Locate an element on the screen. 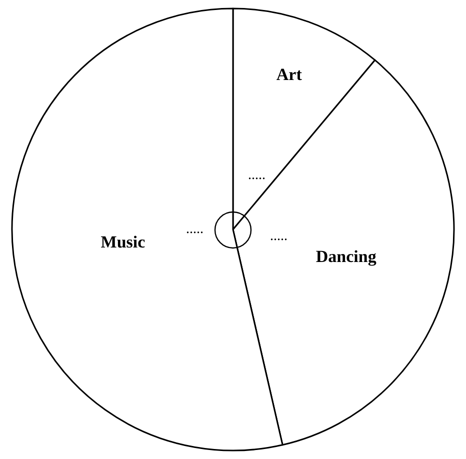 The height and width of the screenshot is (459, 466). slice-label: Dancing is located at coordinates (346, 256).